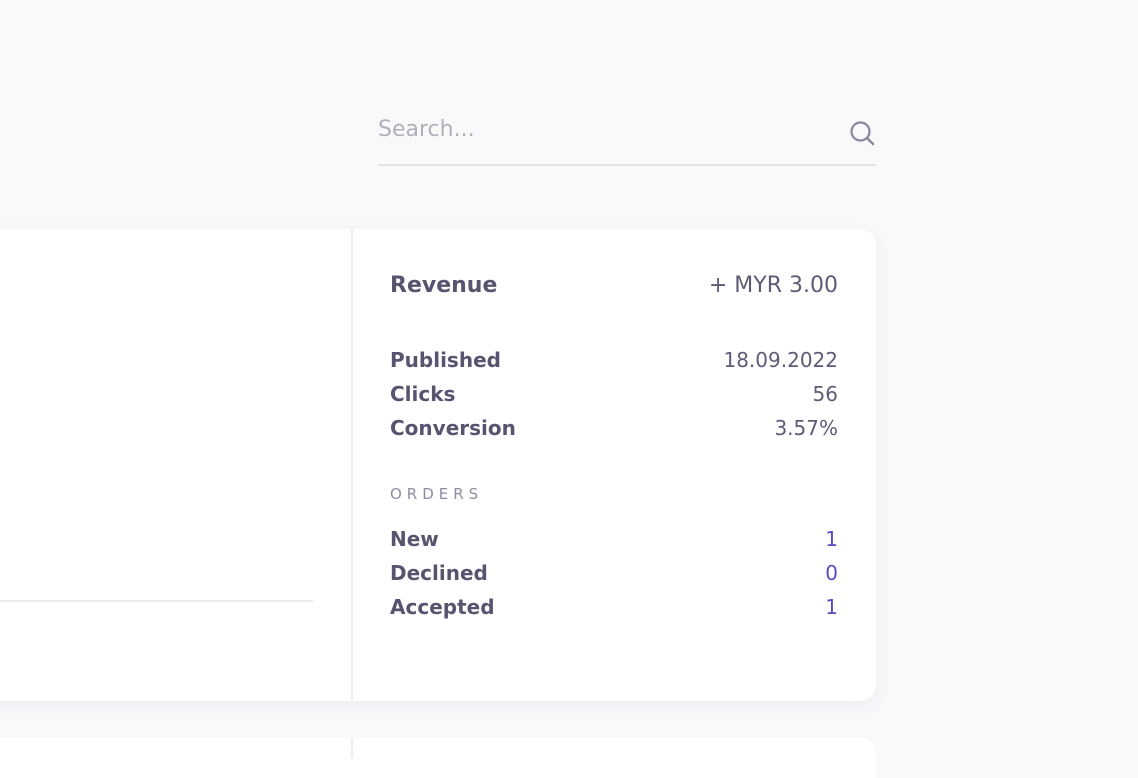 The width and height of the screenshot is (1138, 778). What do you see at coordinates (614, 394) in the screenshot?
I see `metric-row-clicks: Clicks 56` at bounding box center [614, 394].